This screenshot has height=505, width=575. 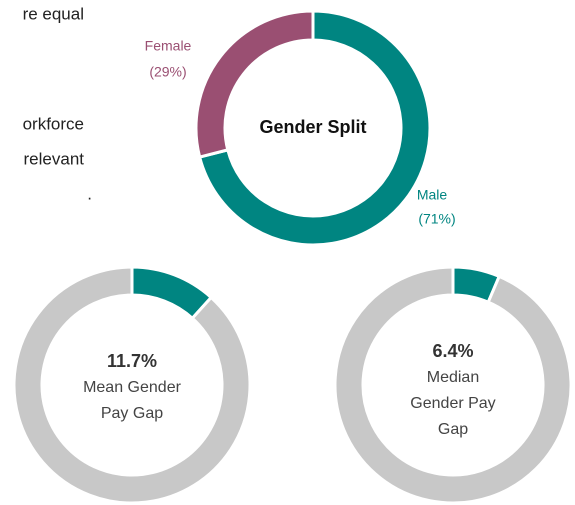 What do you see at coordinates (54, 158) in the screenshot?
I see `body-text: relevant` at bounding box center [54, 158].